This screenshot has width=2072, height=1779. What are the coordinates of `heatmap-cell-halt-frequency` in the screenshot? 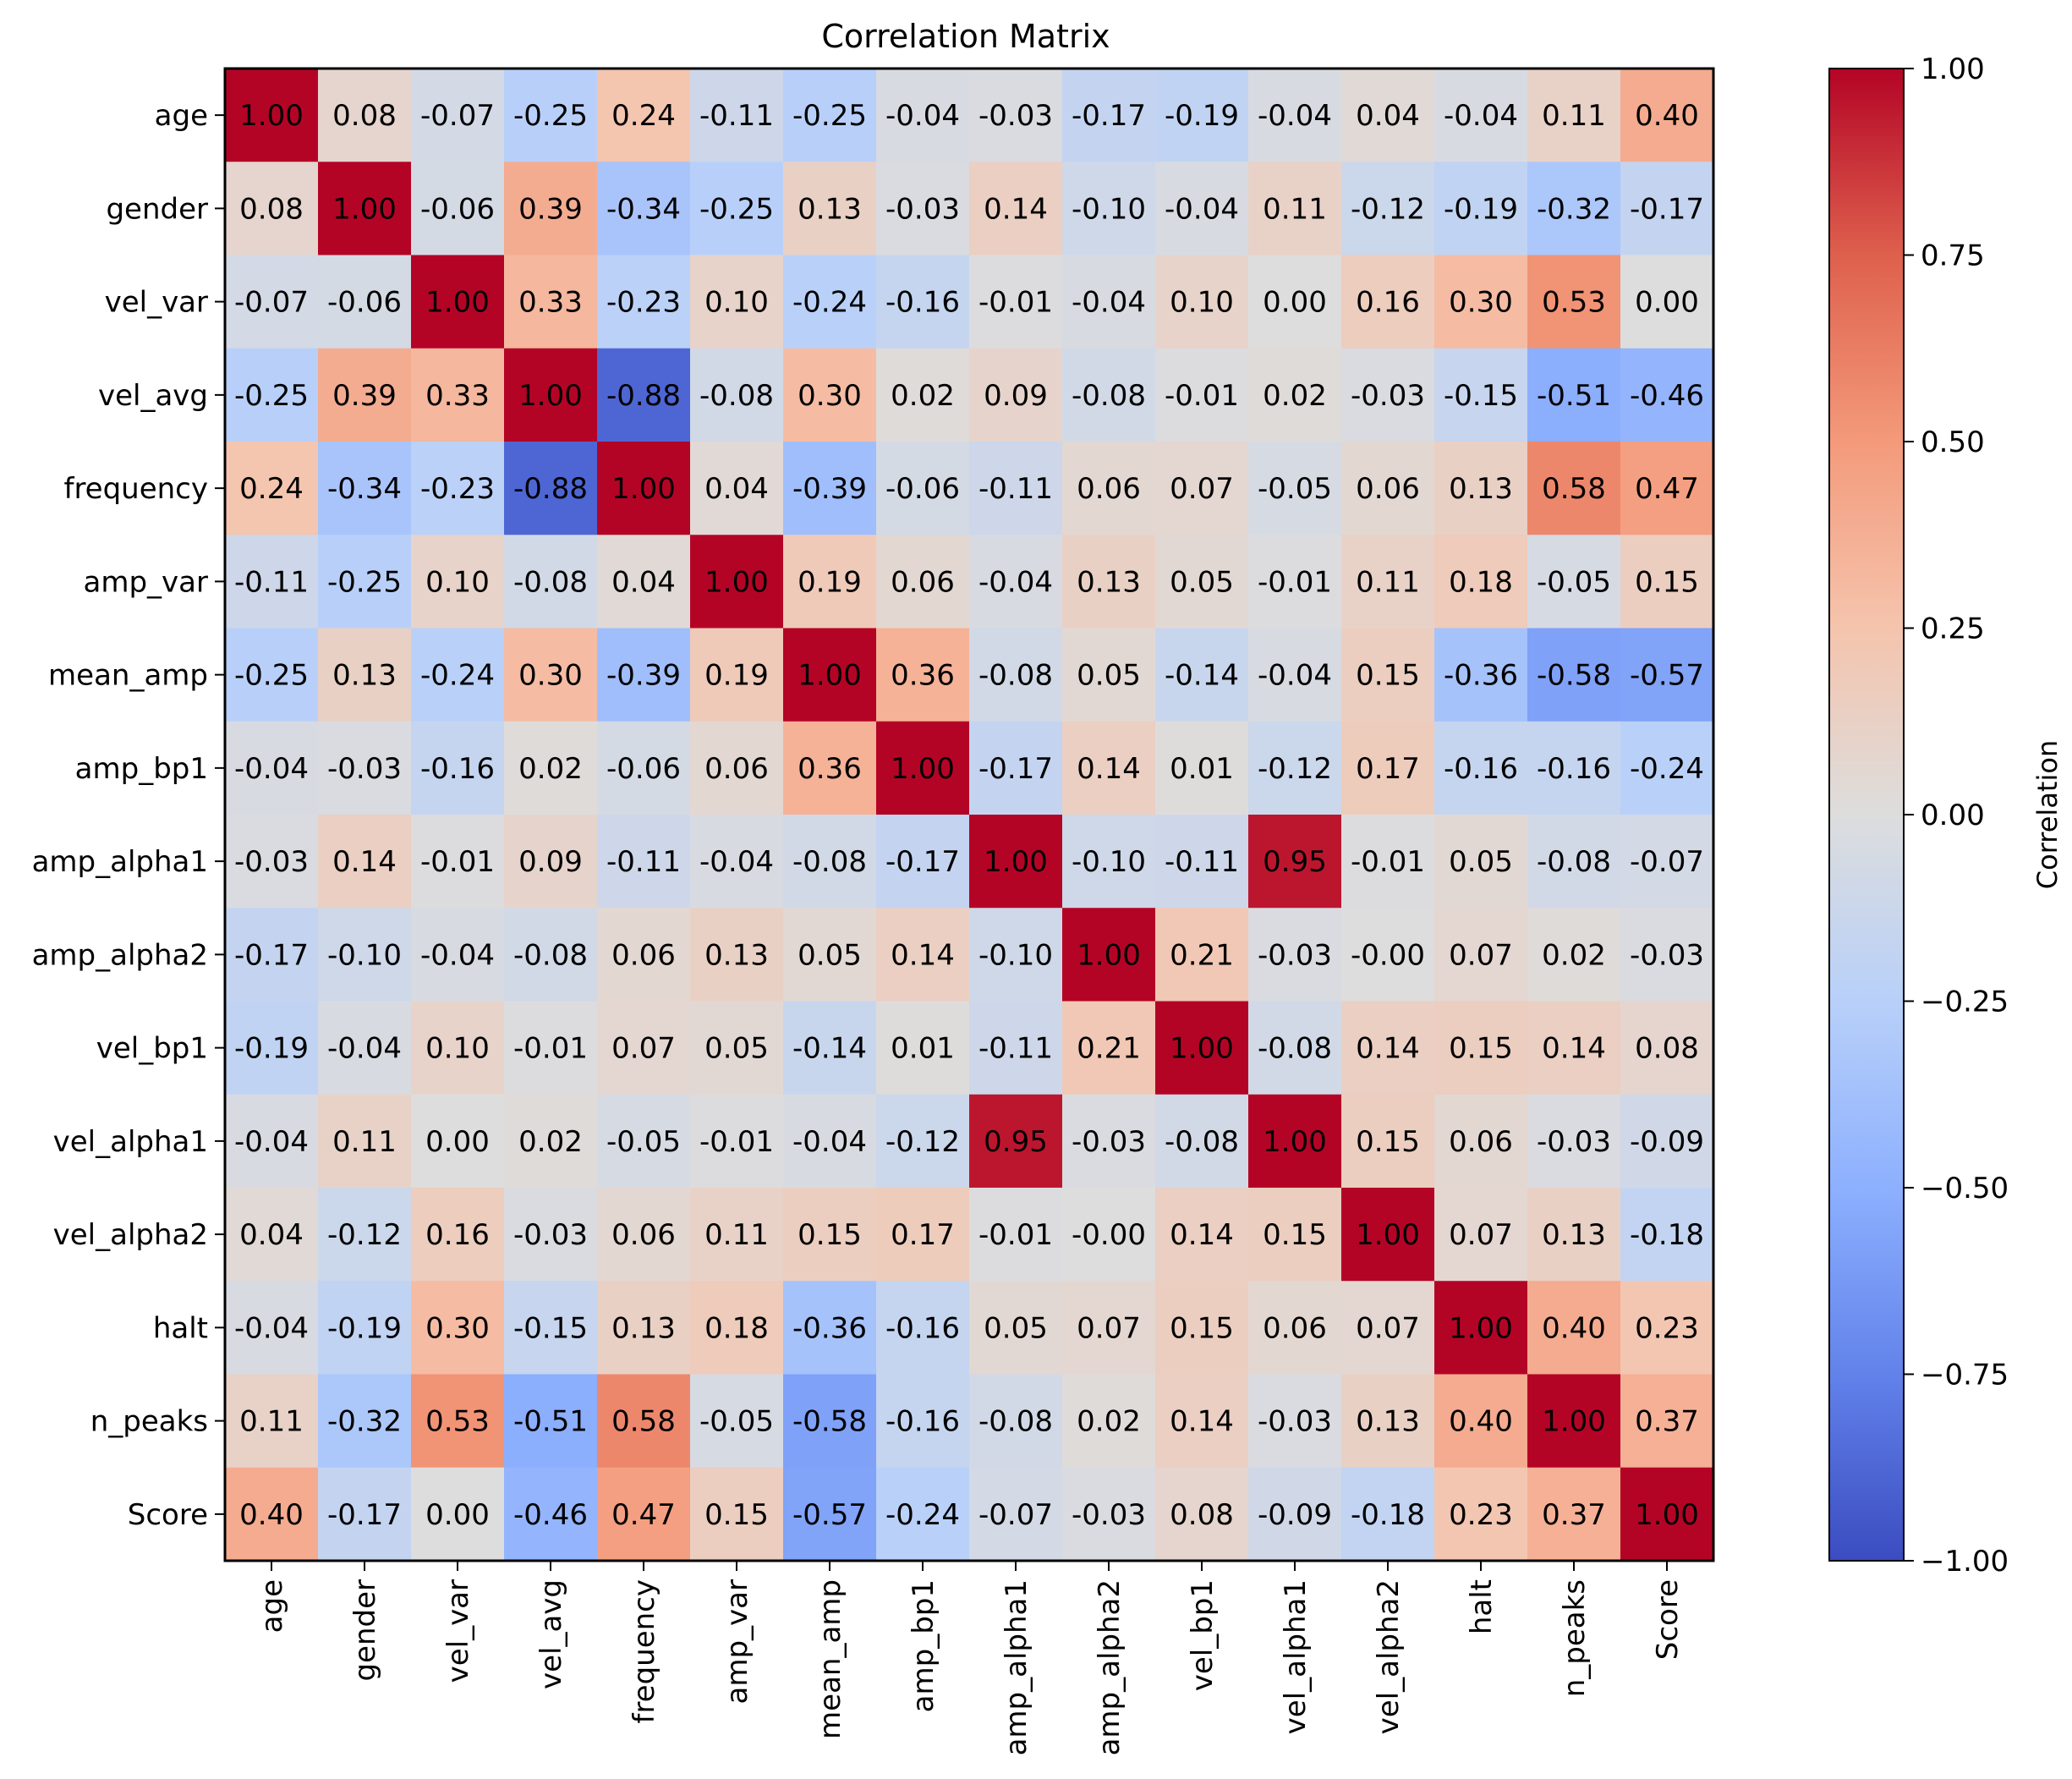 It's located at (644, 1328).